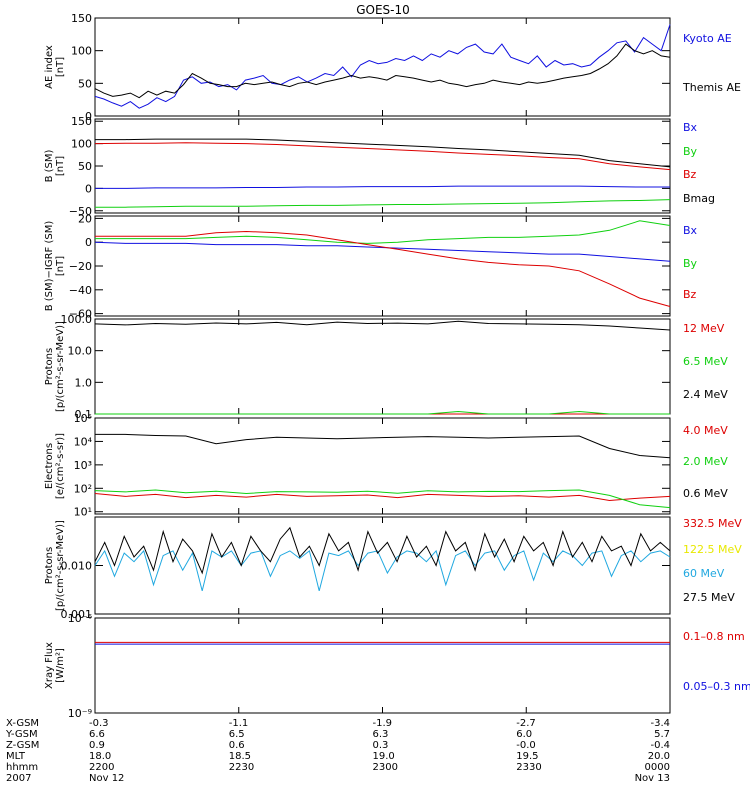  What do you see at coordinates (80, 713) in the screenshot?
I see `y-tick-label: 10⁻⁹` at bounding box center [80, 713].